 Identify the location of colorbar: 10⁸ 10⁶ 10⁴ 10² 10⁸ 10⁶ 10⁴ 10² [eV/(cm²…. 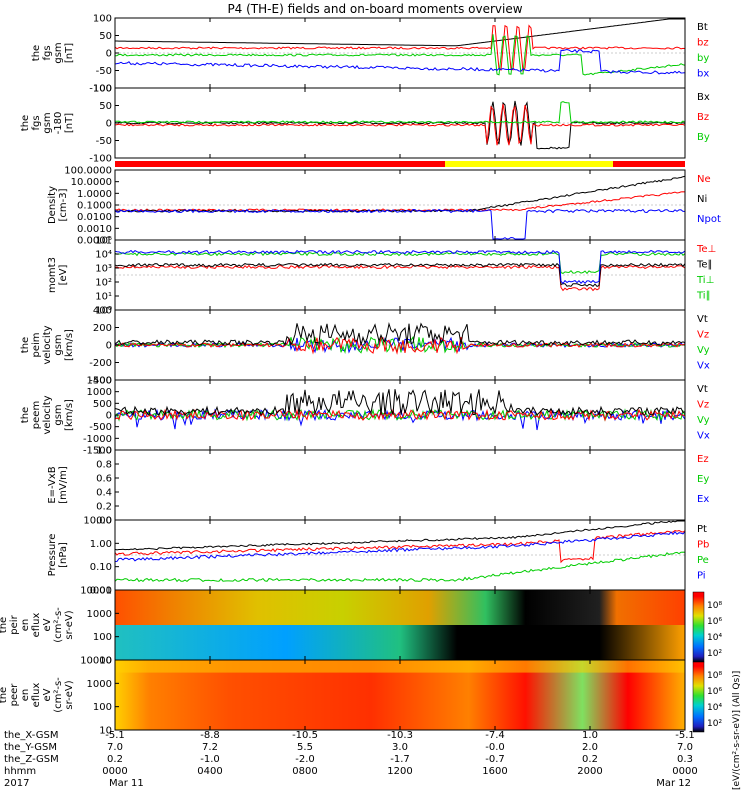
(717, 690).